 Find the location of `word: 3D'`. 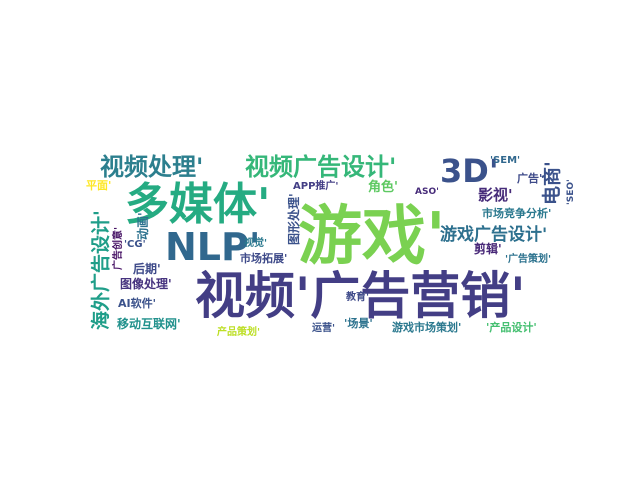

word: 3D' is located at coordinates (469, 171).